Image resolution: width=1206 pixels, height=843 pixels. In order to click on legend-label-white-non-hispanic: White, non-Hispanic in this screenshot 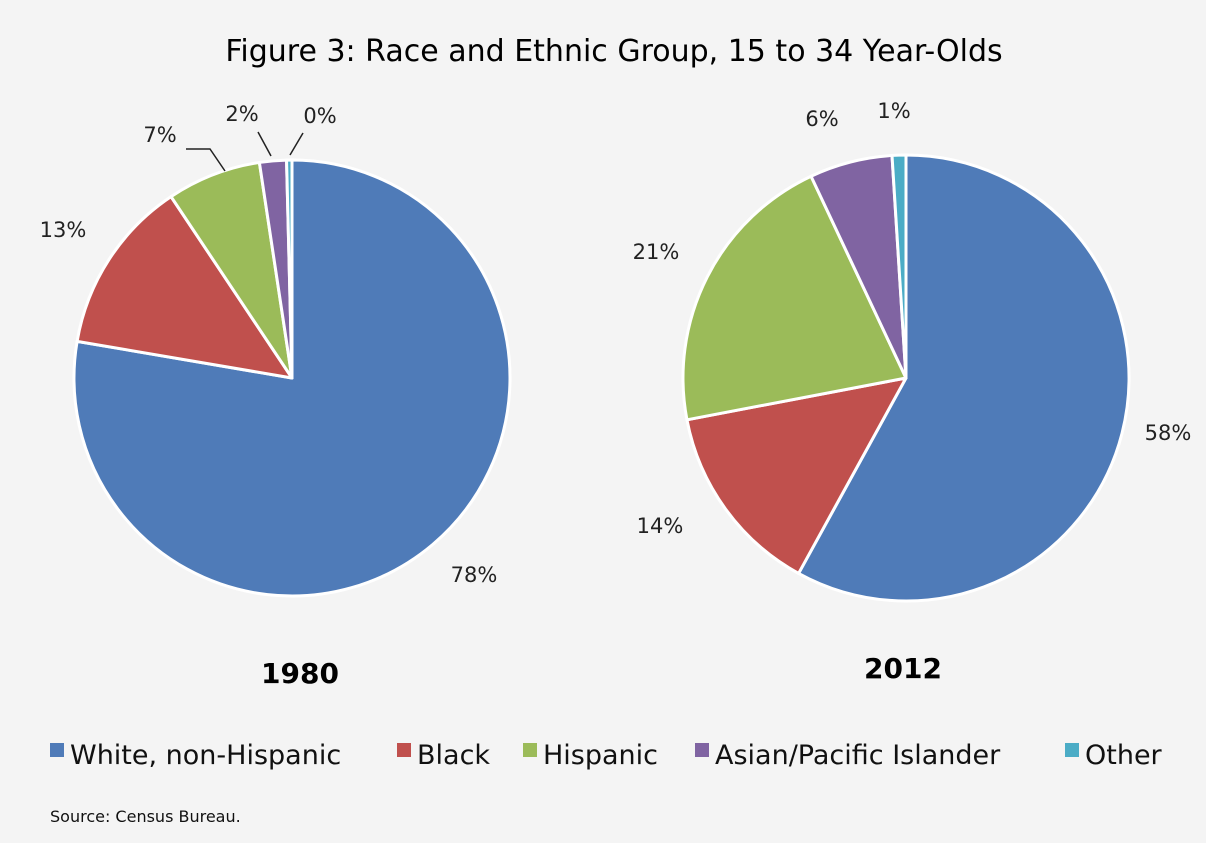, I will do `click(205, 755)`.